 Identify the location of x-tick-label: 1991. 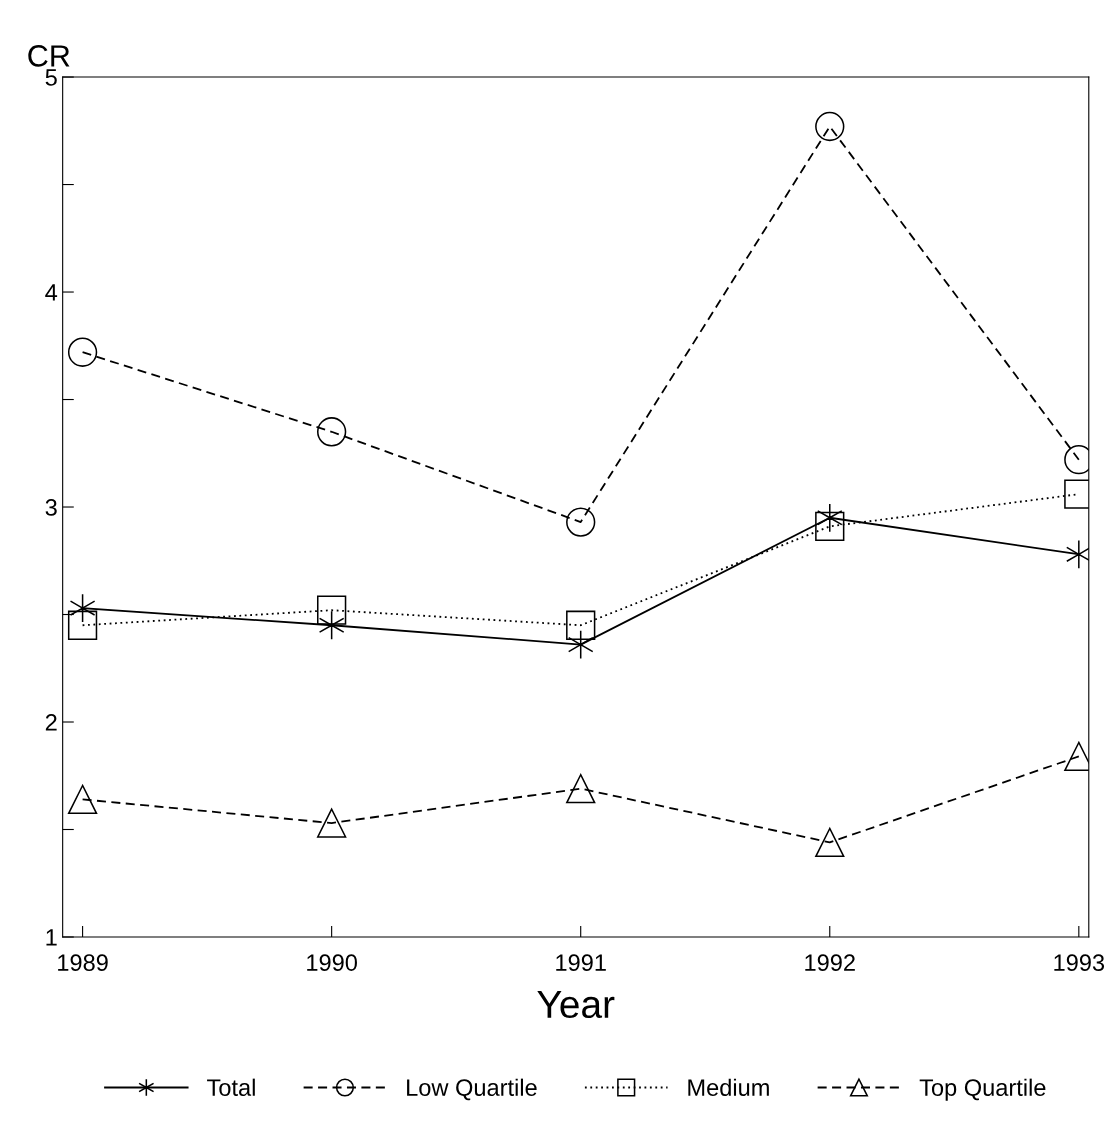
(581, 962).